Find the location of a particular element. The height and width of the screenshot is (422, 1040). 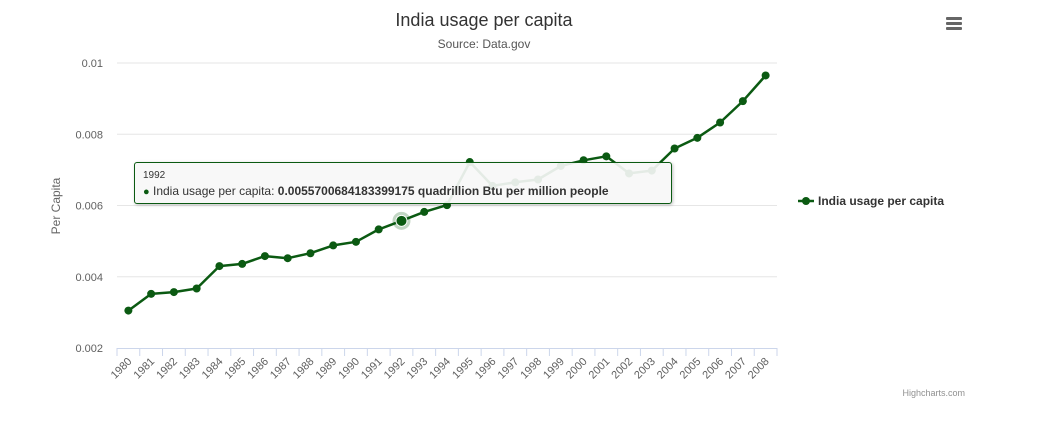

x-tick-label: 1990 is located at coordinates (349, 369).